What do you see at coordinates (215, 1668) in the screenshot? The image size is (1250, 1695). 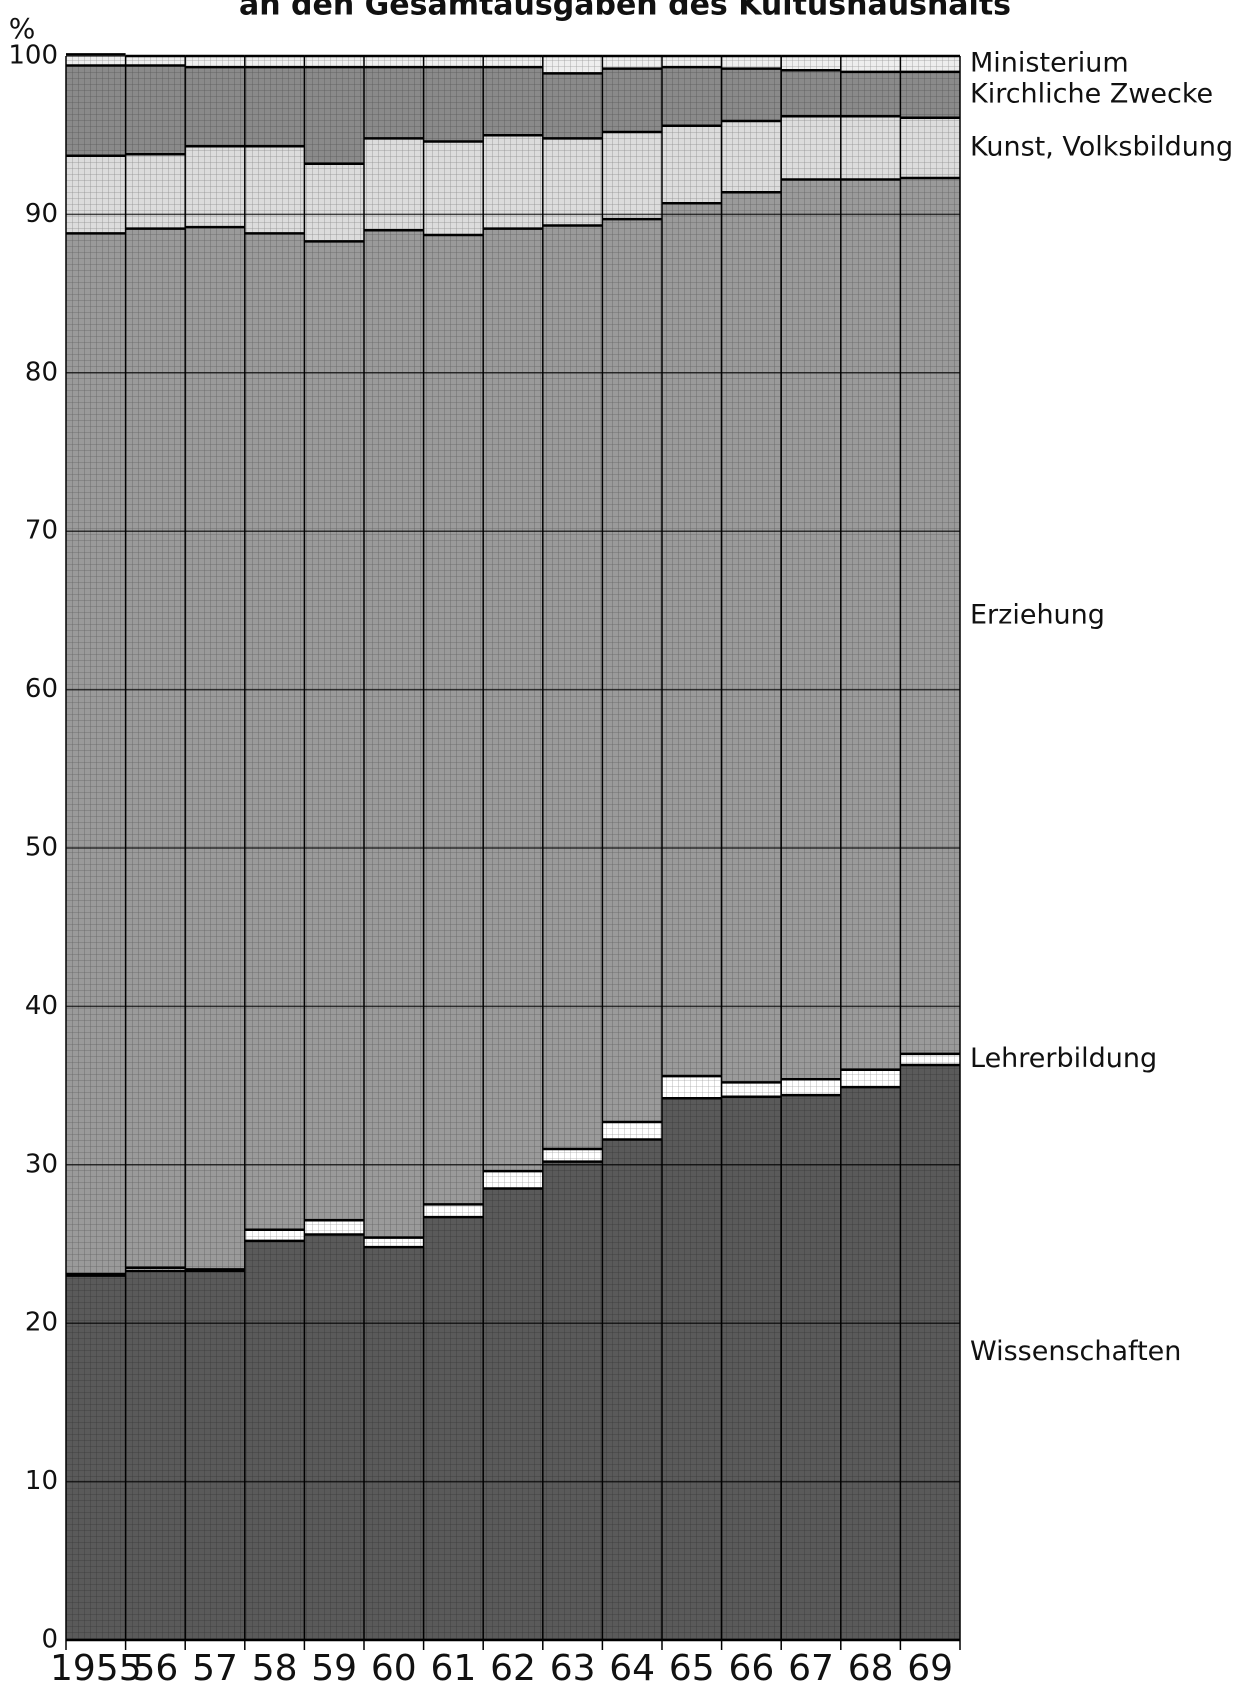 I see `x-tick-label: 57` at bounding box center [215, 1668].